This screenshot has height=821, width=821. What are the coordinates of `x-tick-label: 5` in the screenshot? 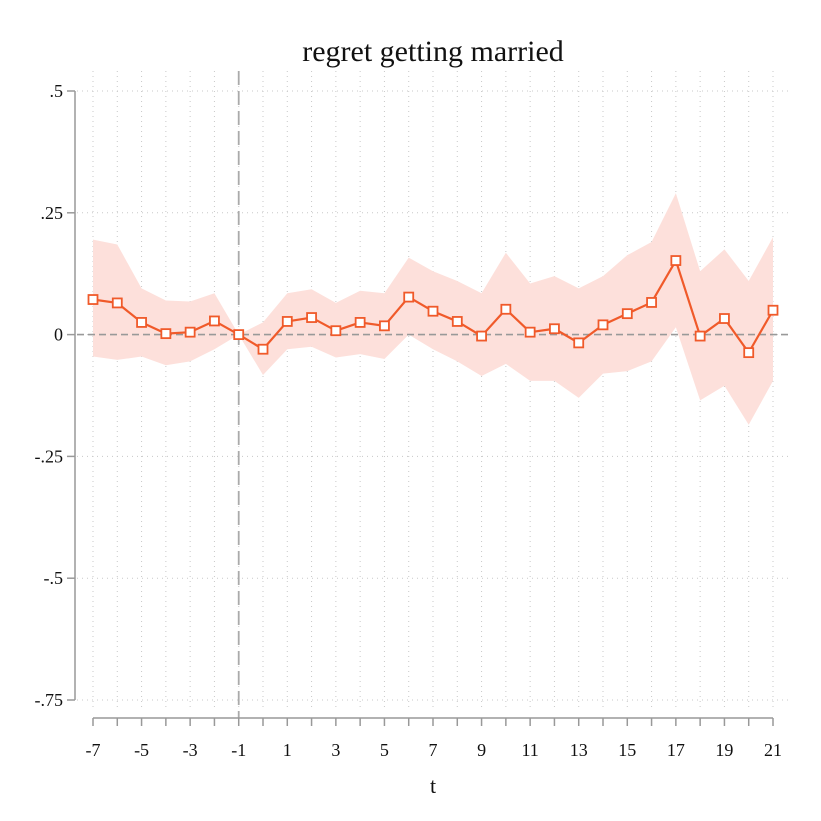 It's located at (384, 750).